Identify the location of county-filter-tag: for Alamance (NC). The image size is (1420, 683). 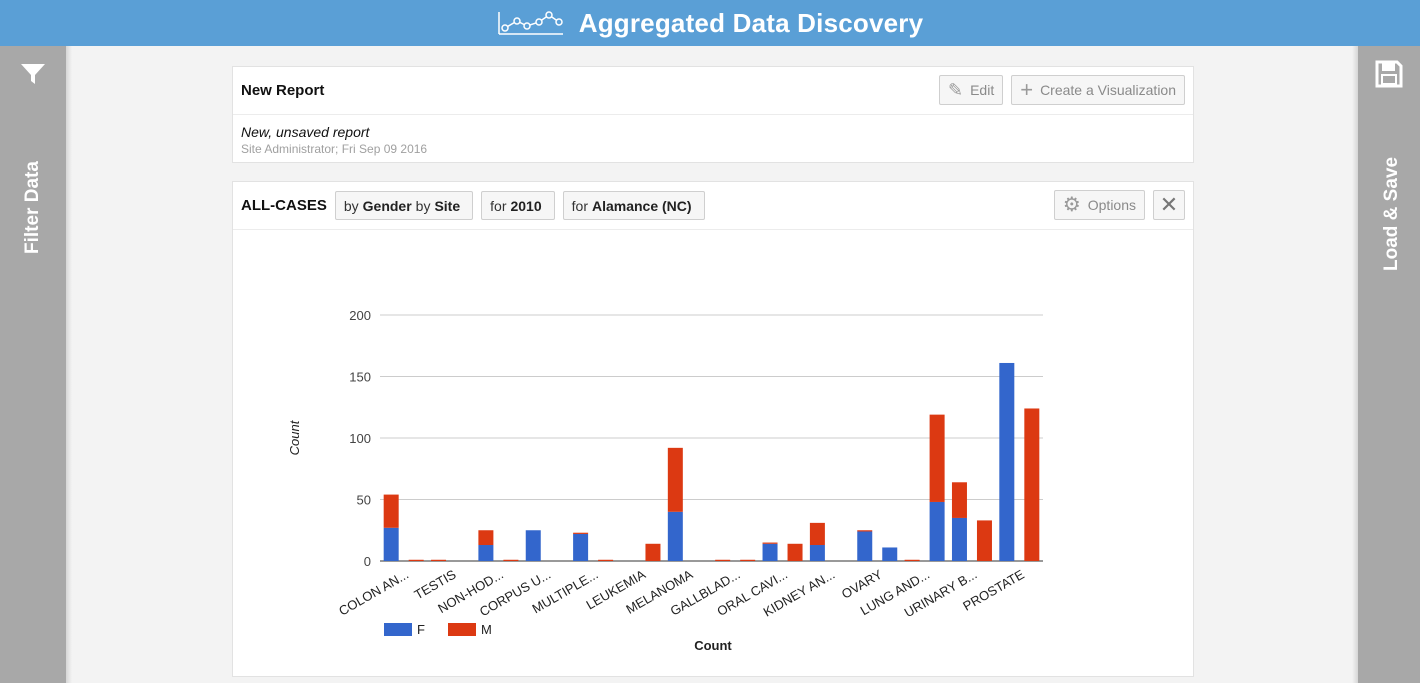
(633, 205).